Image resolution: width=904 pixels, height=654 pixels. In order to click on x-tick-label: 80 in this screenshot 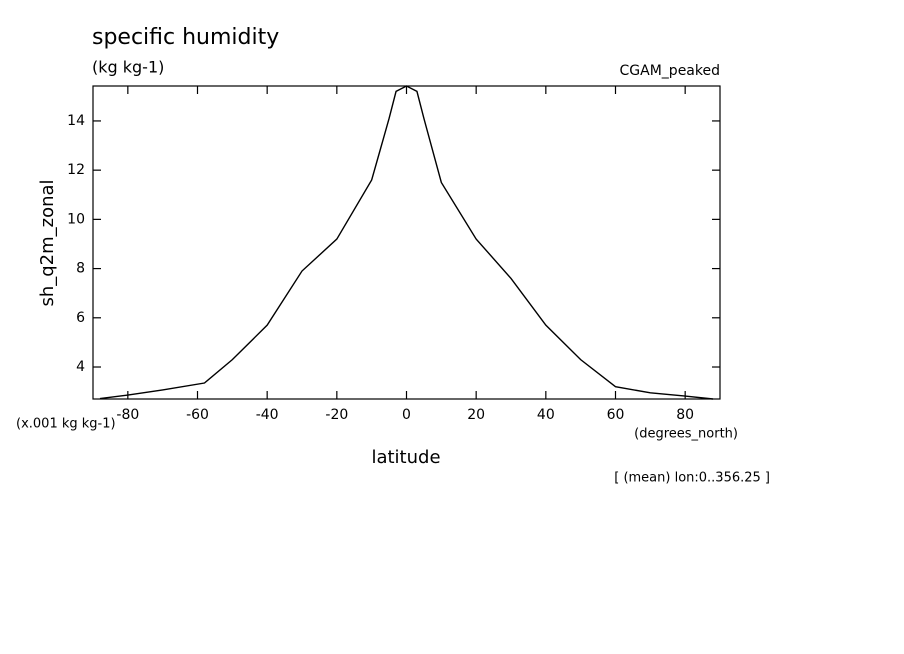, I will do `click(685, 415)`.